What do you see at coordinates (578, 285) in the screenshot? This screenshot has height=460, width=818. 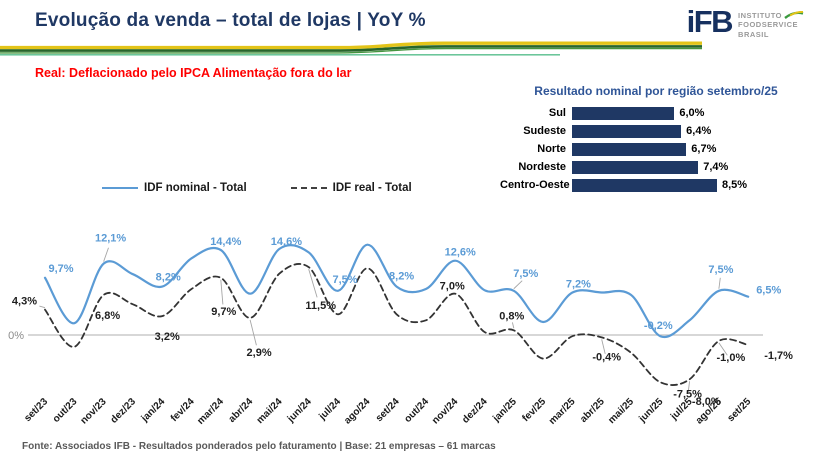 I see `nominal-point-label: 7,2%` at bounding box center [578, 285].